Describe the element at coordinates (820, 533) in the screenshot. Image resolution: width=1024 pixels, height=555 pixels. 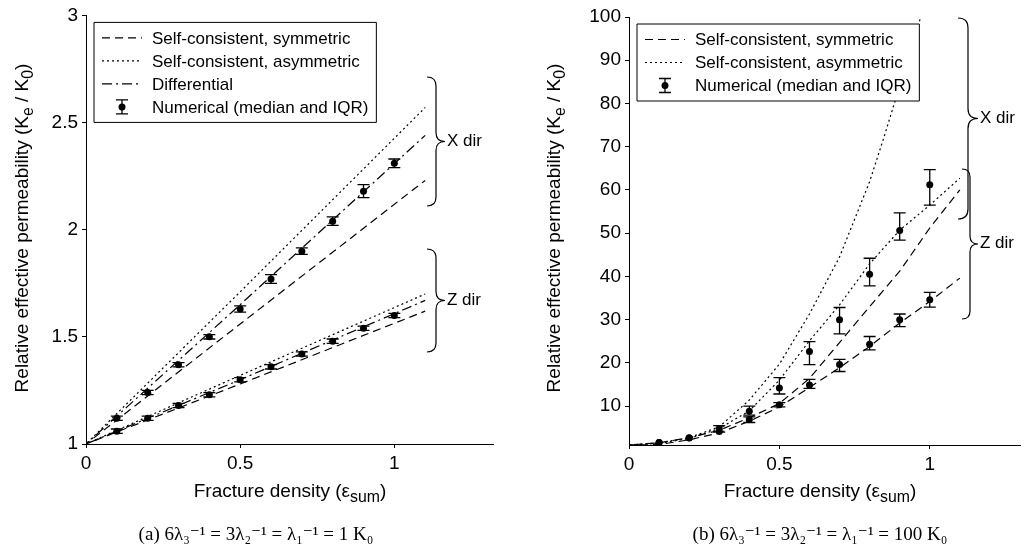
I see `text: (b) 6λ₃⁻¹ = 3λ₂⁻¹ = λ₁⁻¹ = 100 K₀` at that location.